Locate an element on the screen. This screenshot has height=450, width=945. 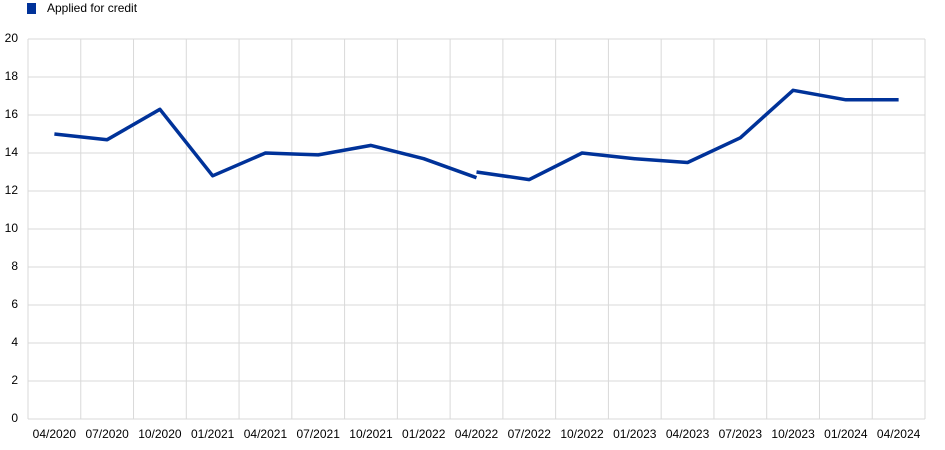
y-tick-label: 14 is located at coordinates (12, 152).